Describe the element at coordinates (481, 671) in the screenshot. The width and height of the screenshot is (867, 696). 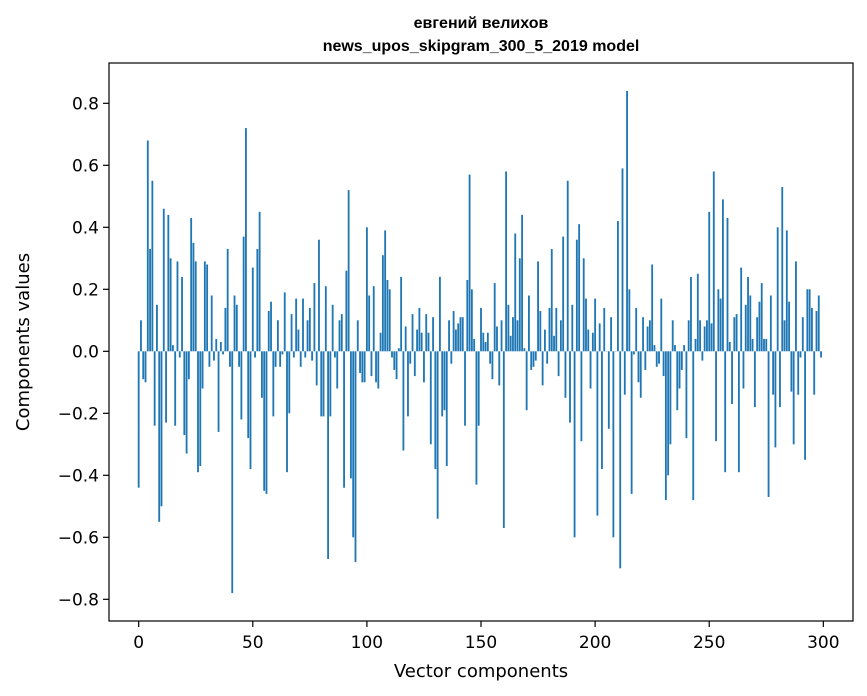
I see `x-axis-label: Vector components` at that location.